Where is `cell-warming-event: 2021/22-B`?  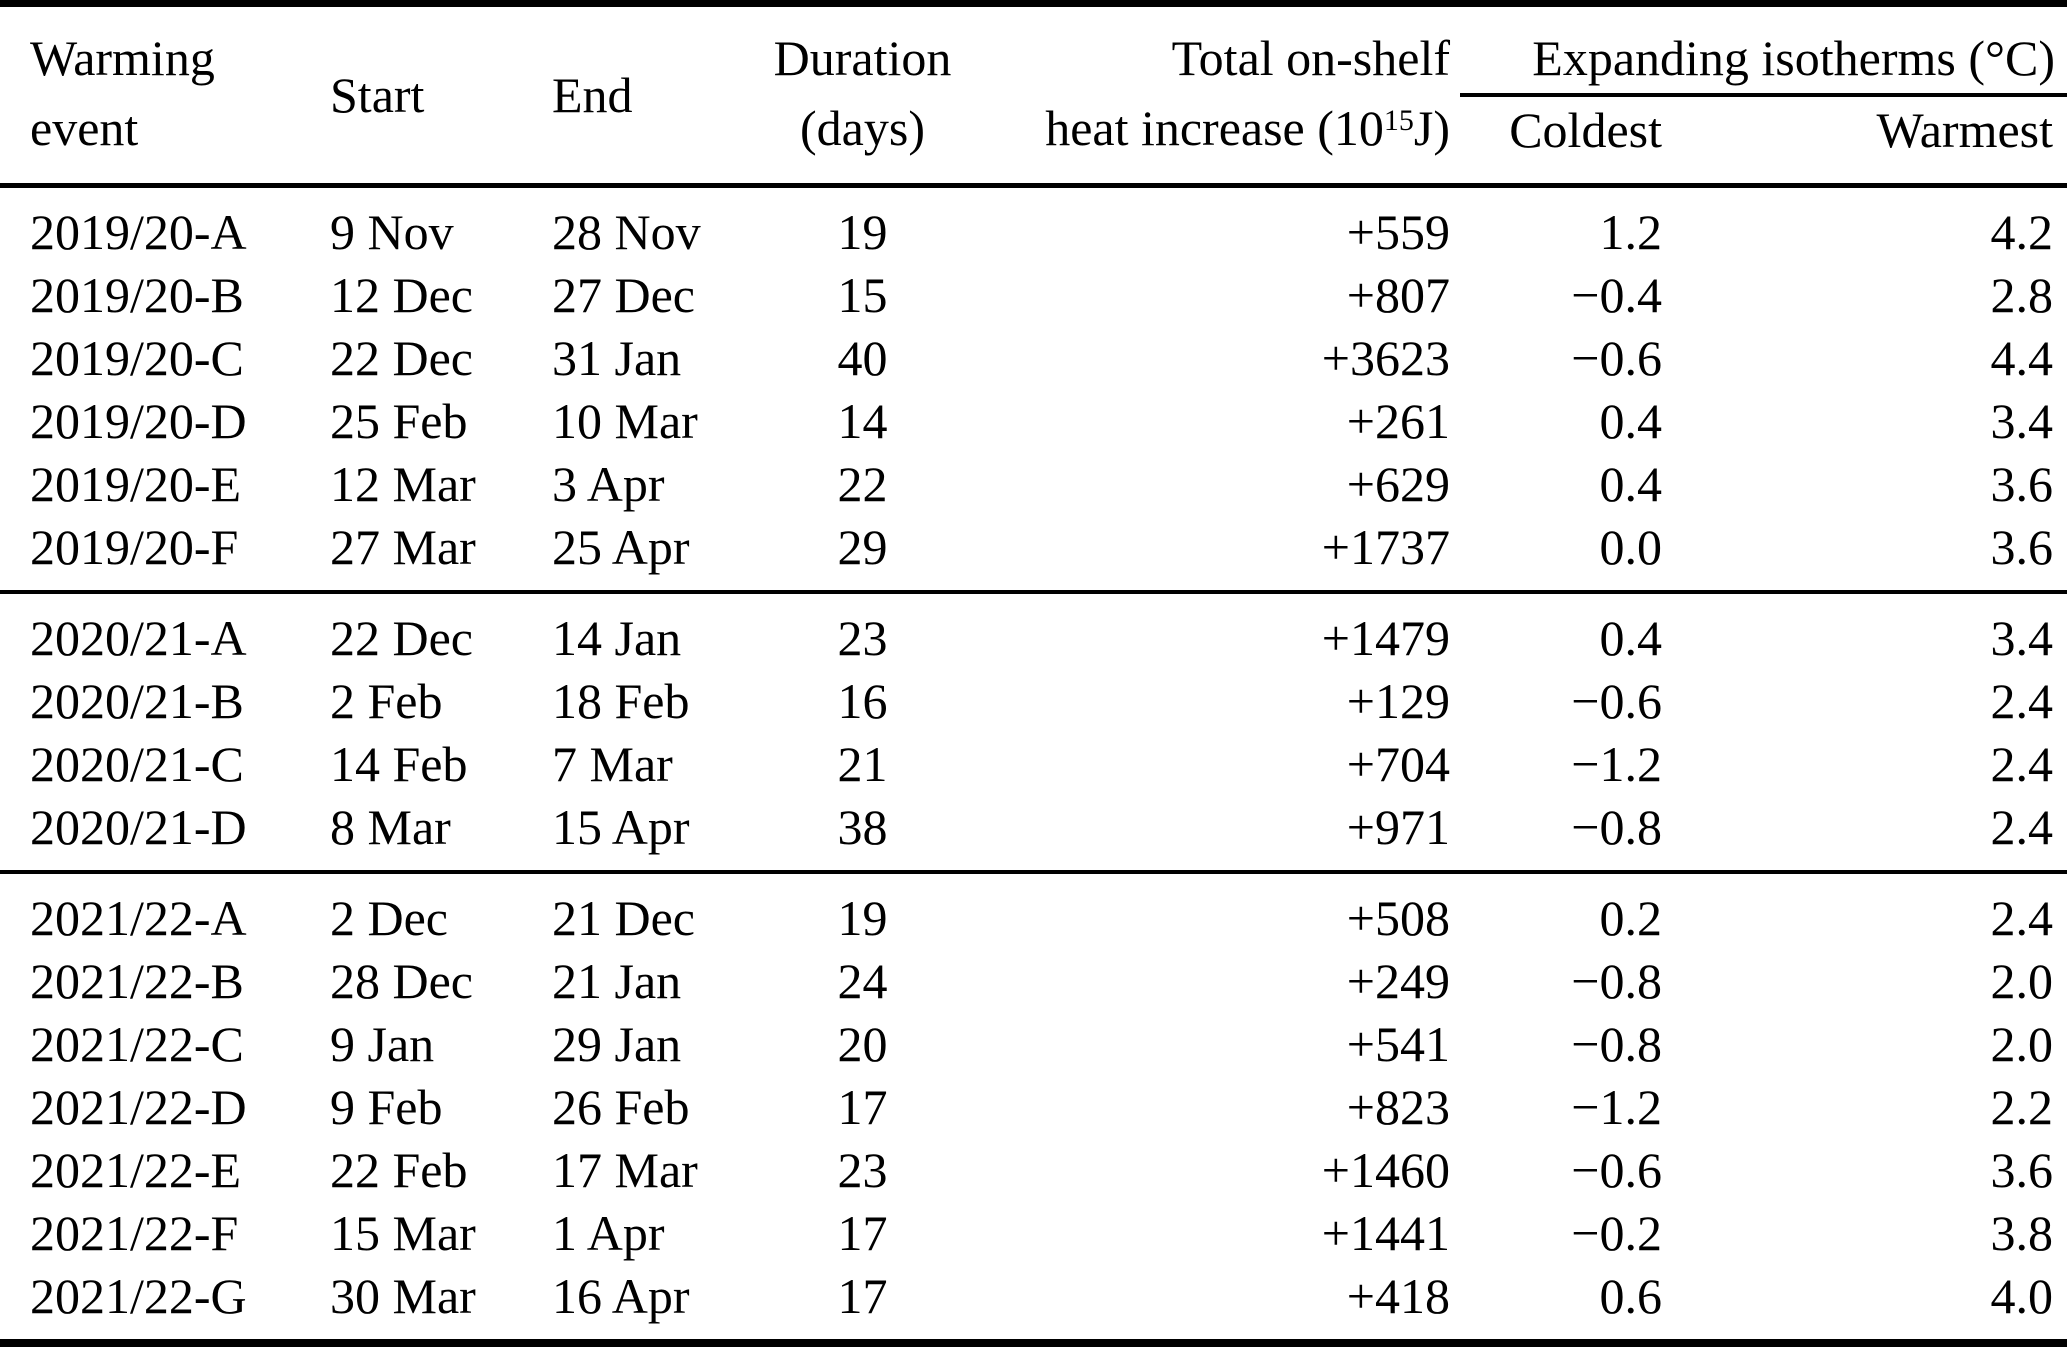 cell-warming-event: 2021/22-B is located at coordinates (137, 981).